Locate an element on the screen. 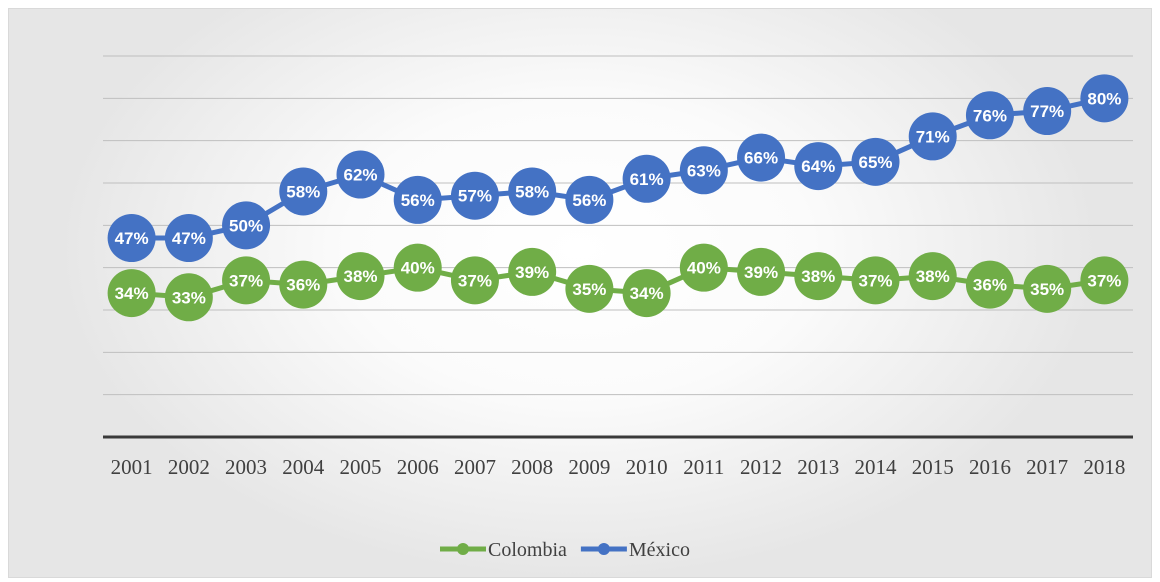 The image size is (1160, 582). x-tick-label: 2001 is located at coordinates (132, 467).